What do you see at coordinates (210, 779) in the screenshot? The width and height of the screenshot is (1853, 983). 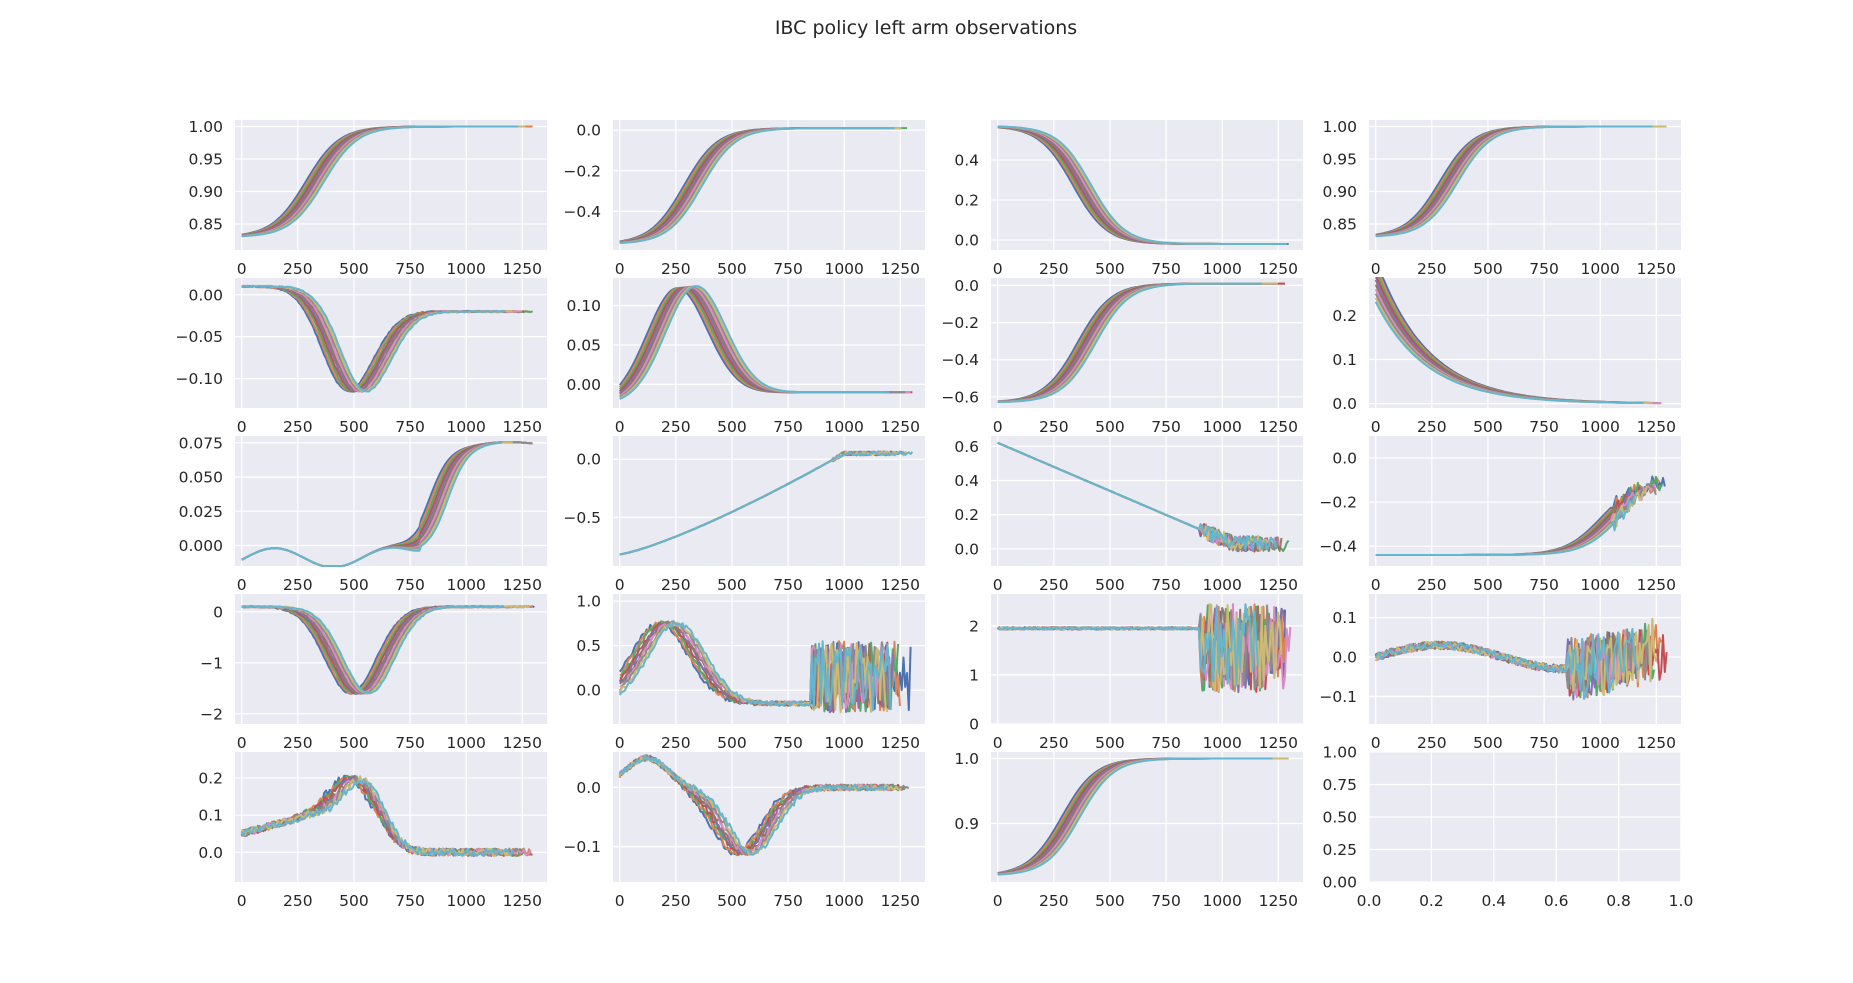 I see `y-tick-label: 0.2` at bounding box center [210, 779].